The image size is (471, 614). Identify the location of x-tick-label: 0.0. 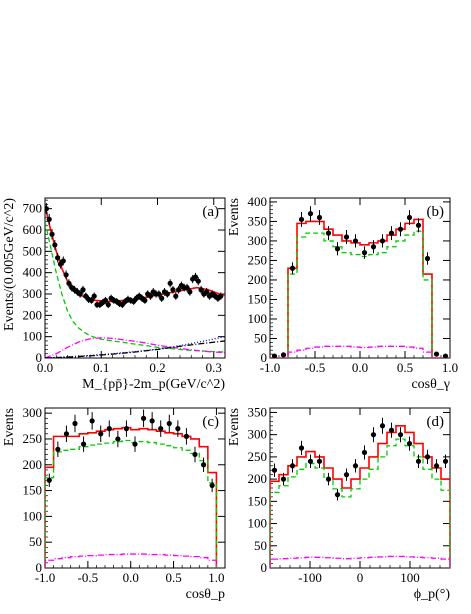
(360, 367).